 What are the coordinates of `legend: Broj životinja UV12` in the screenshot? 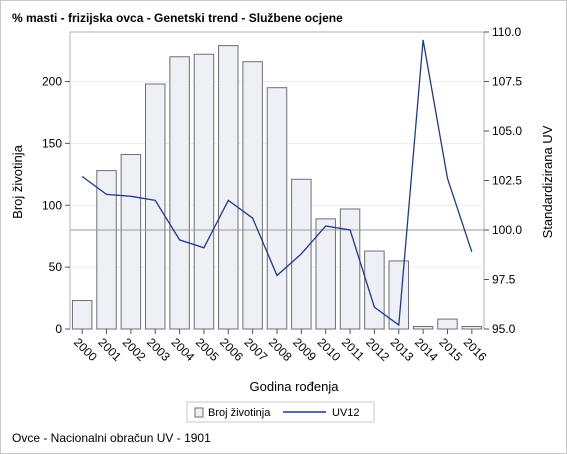 It's located at (280, 412).